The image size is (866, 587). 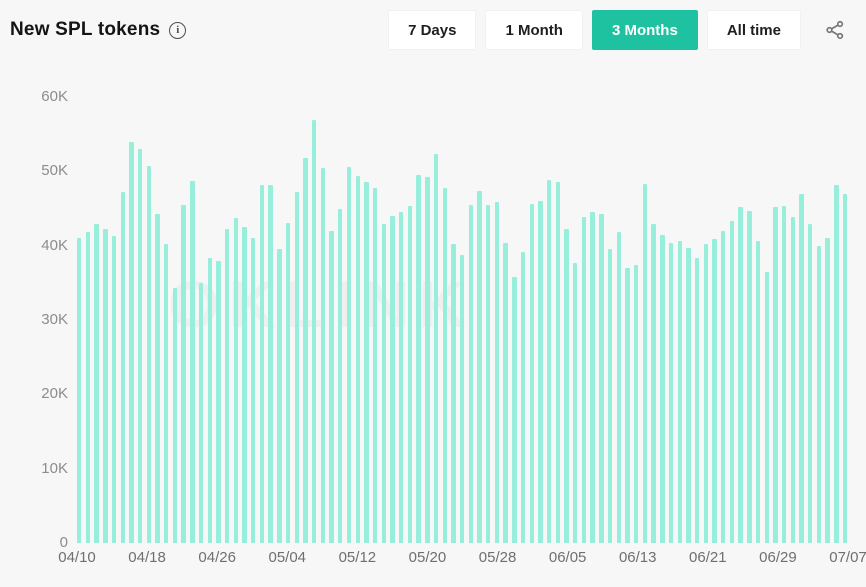 What do you see at coordinates (279, 396) in the screenshot?
I see `chart-bar-05/03` at bounding box center [279, 396].